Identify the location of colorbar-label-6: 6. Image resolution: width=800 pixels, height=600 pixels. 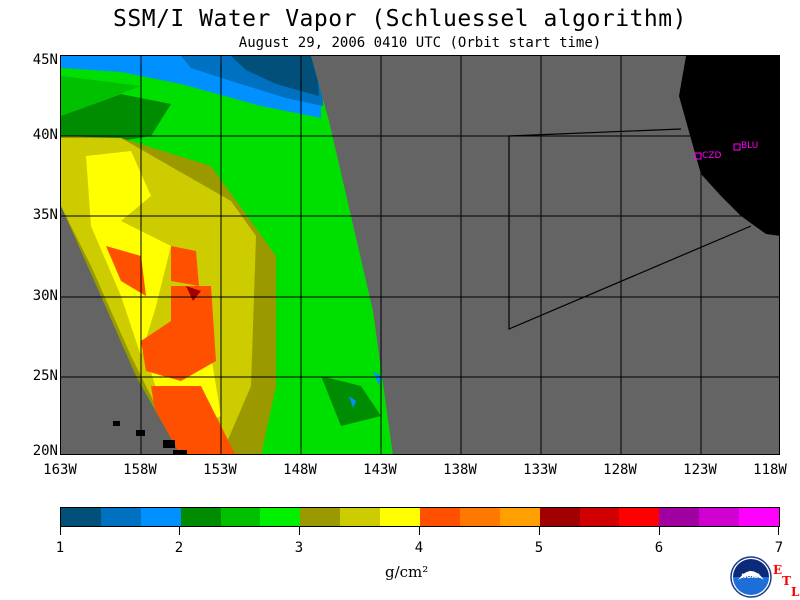
(659, 548).